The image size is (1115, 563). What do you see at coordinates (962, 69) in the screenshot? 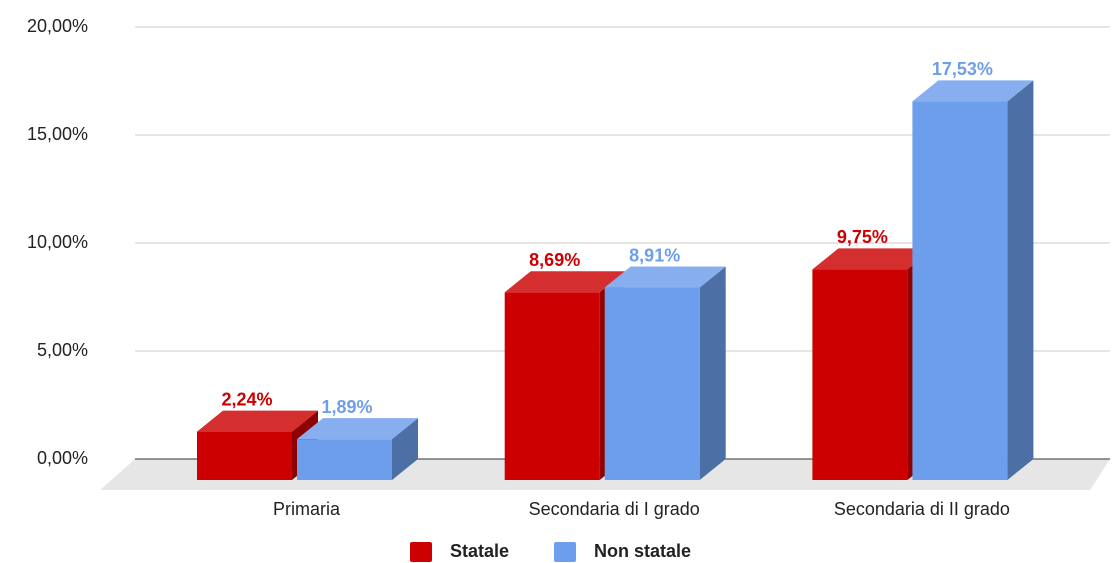
I see `value-label: 17,53%` at bounding box center [962, 69].